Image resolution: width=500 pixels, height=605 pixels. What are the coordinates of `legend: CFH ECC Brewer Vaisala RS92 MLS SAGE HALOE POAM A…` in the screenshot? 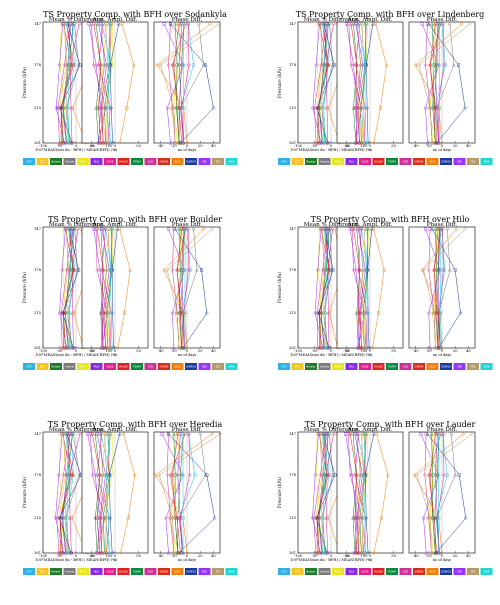 It's located at (385, 571).